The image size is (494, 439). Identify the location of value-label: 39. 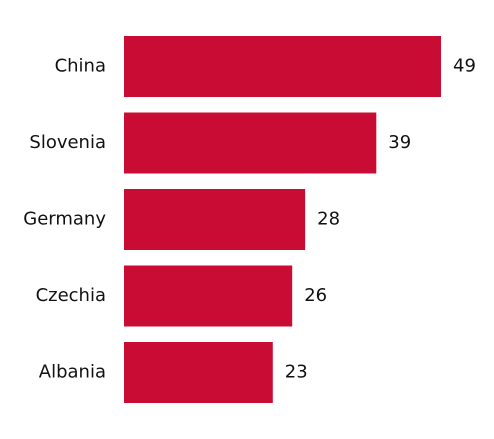
(399, 142).